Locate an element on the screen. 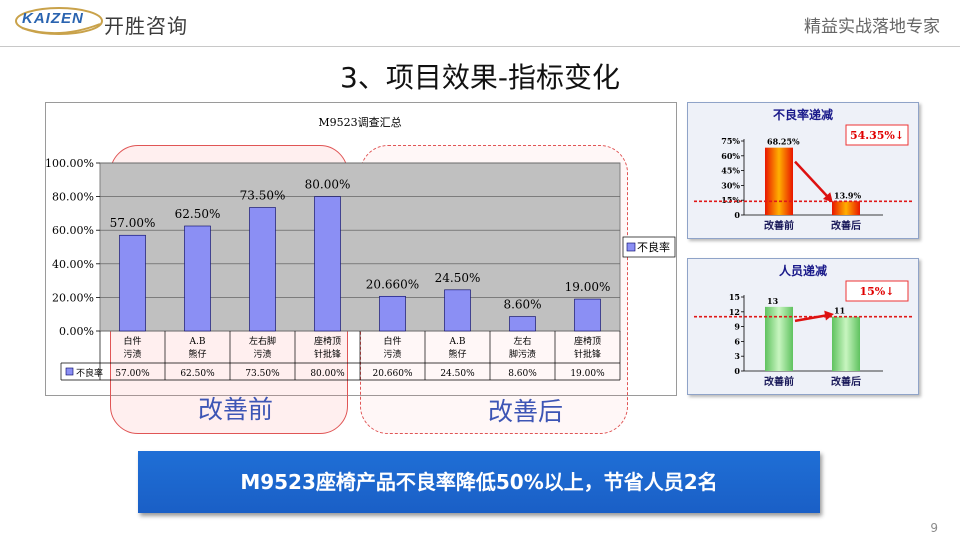 The image size is (960, 540). bar-data-label: 19.00% is located at coordinates (588, 287).